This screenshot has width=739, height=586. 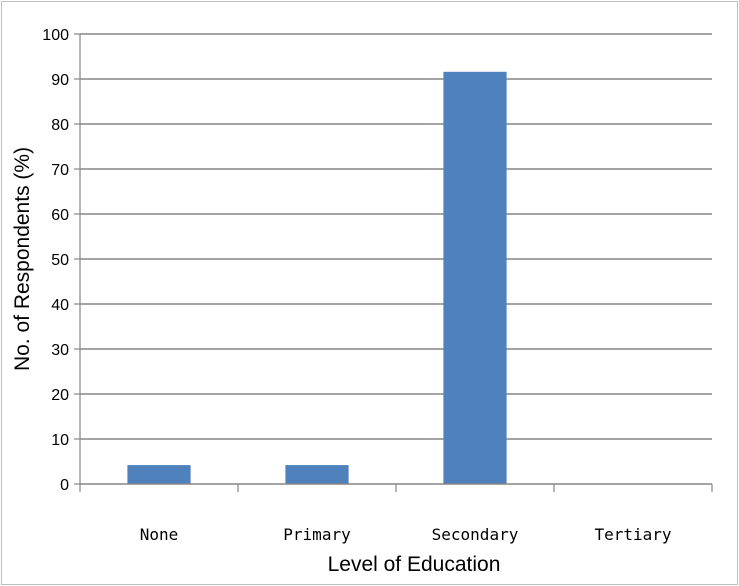 What do you see at coordinates (60, 80) in the screenshot?
I see `y-tick-label: 90` at bounding box center [60, 80].